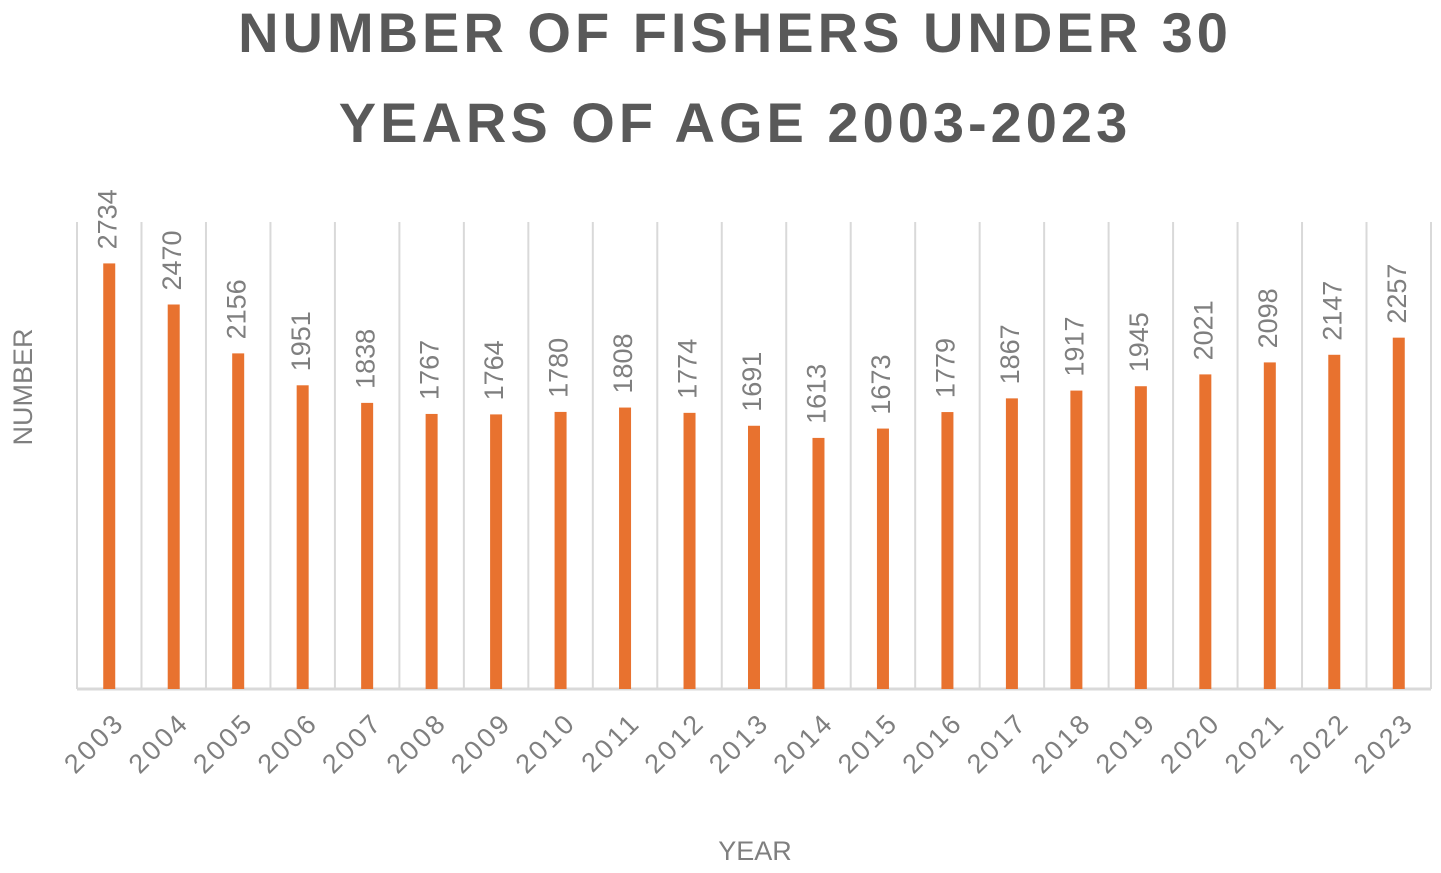 The width and height of the screenshot is (1441, 873). What do you see at coordinates (933, 743) in the screenshot?
I see `x-tick-label: 2016` at bounding box center [933, 743].